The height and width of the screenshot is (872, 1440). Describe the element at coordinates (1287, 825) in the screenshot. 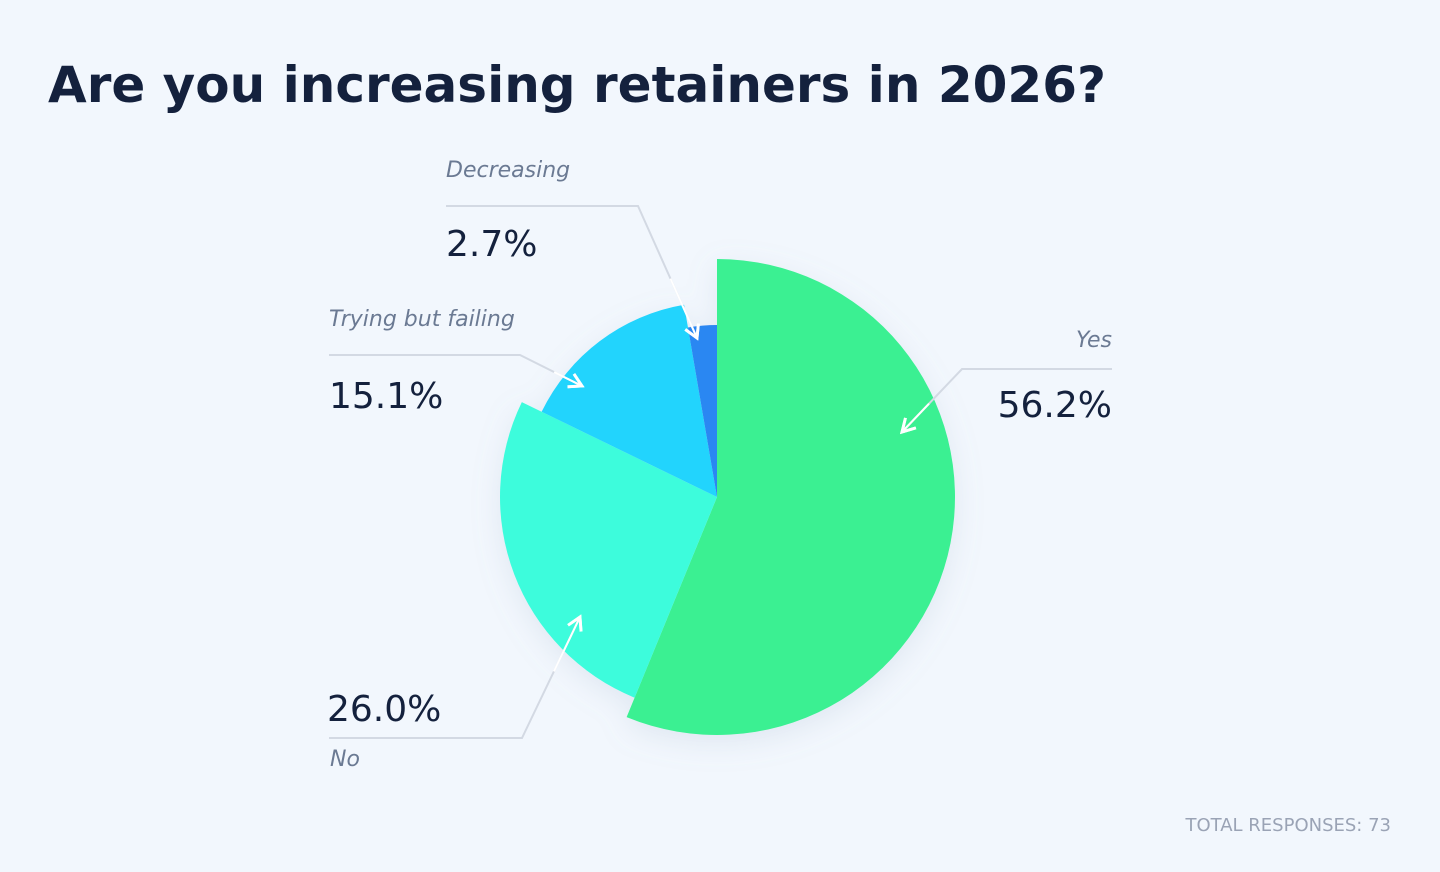

I see `footnote: TOTAL RESPONSES: 73` at that location.